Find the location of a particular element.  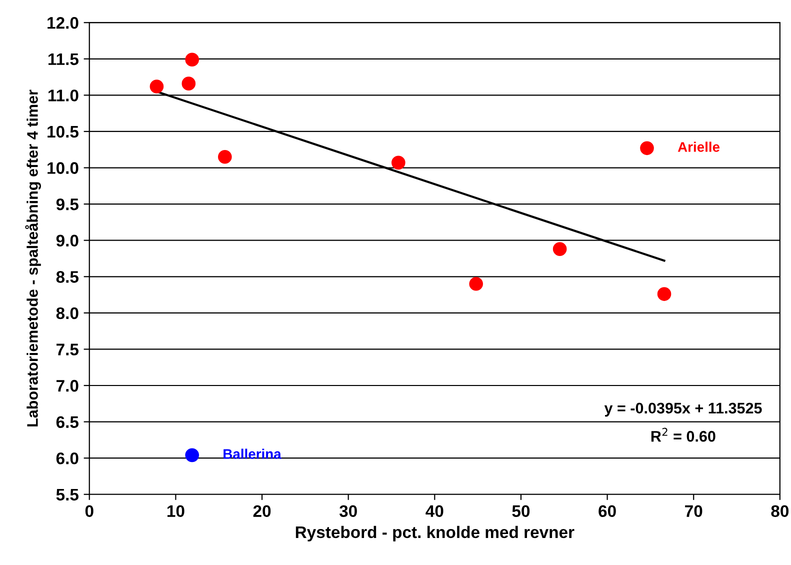

x-tick-label: 70 is located at coordinates (693, 511).